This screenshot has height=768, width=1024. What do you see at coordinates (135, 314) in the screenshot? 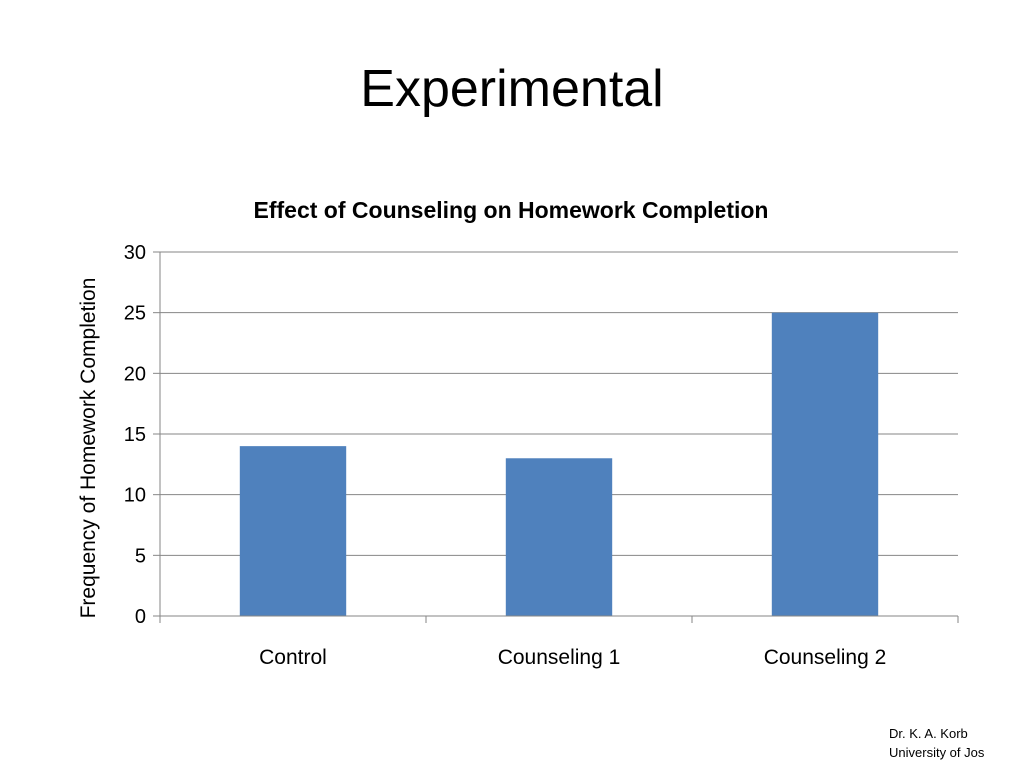
I see `y-tick-label-25: 25` at bounding box center [135, 314].